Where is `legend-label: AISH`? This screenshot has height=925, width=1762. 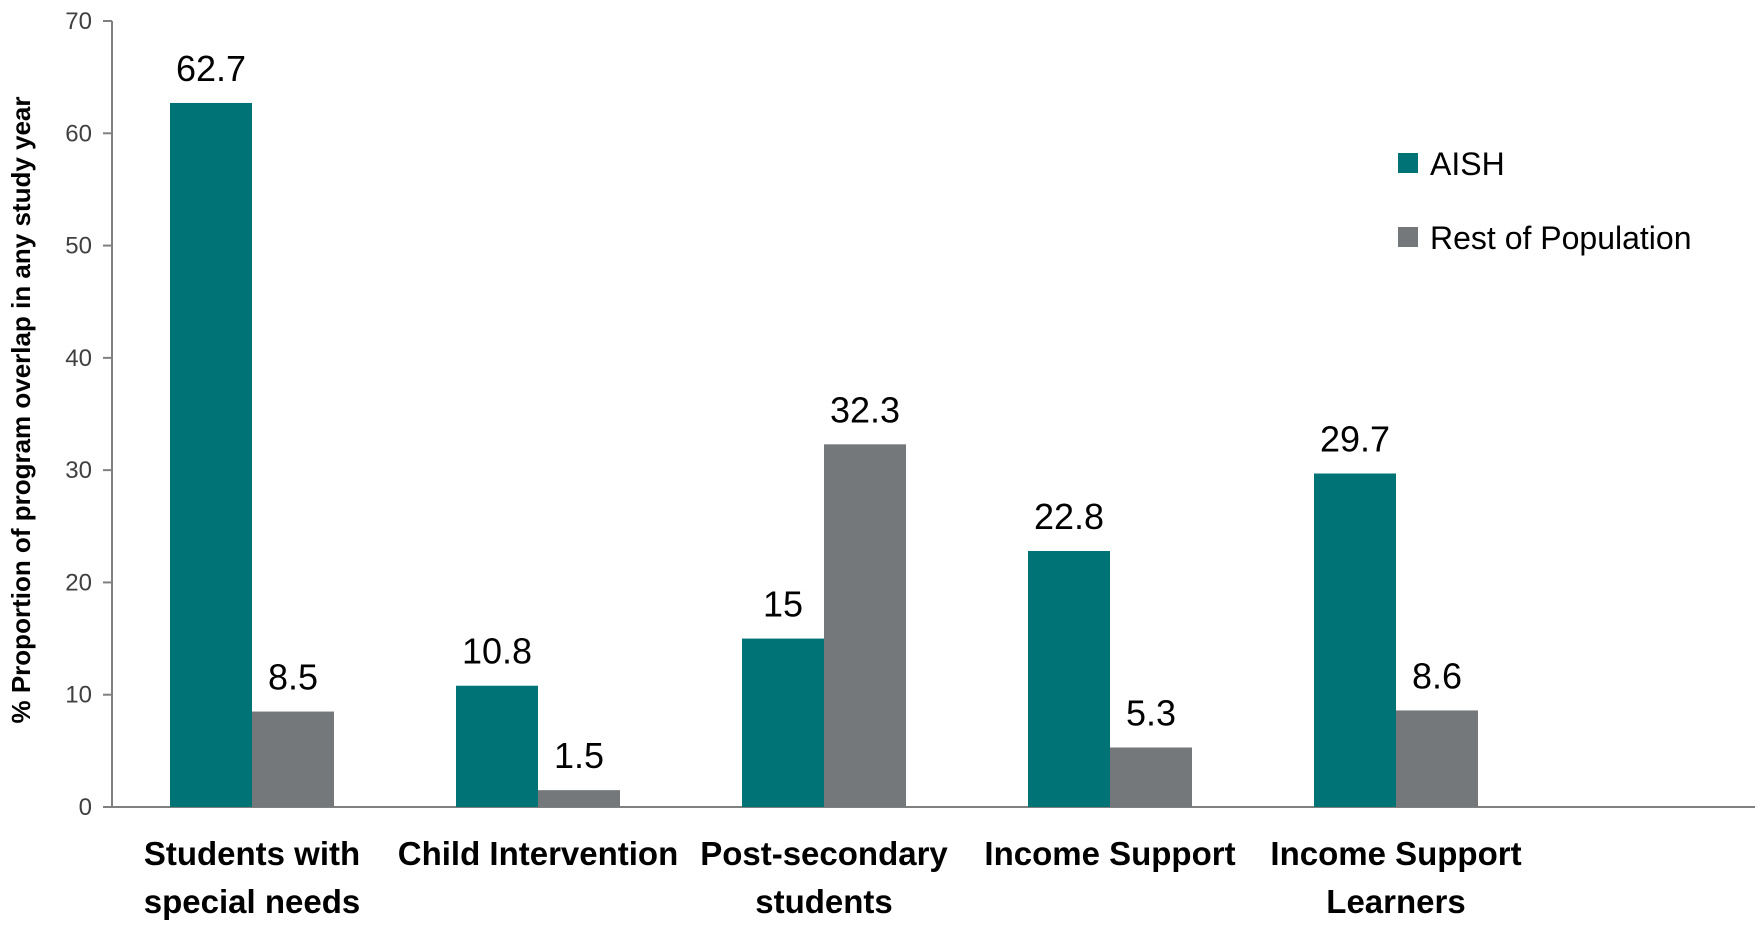
legend-label: AISH is located at coordinates (1467, 164).